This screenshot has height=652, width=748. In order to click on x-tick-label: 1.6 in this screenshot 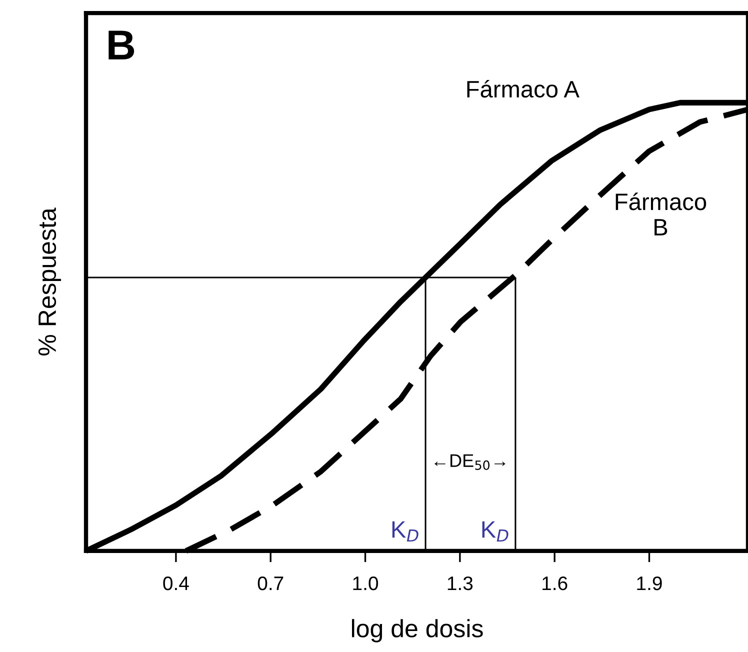, I will do `click(555, 583)`.